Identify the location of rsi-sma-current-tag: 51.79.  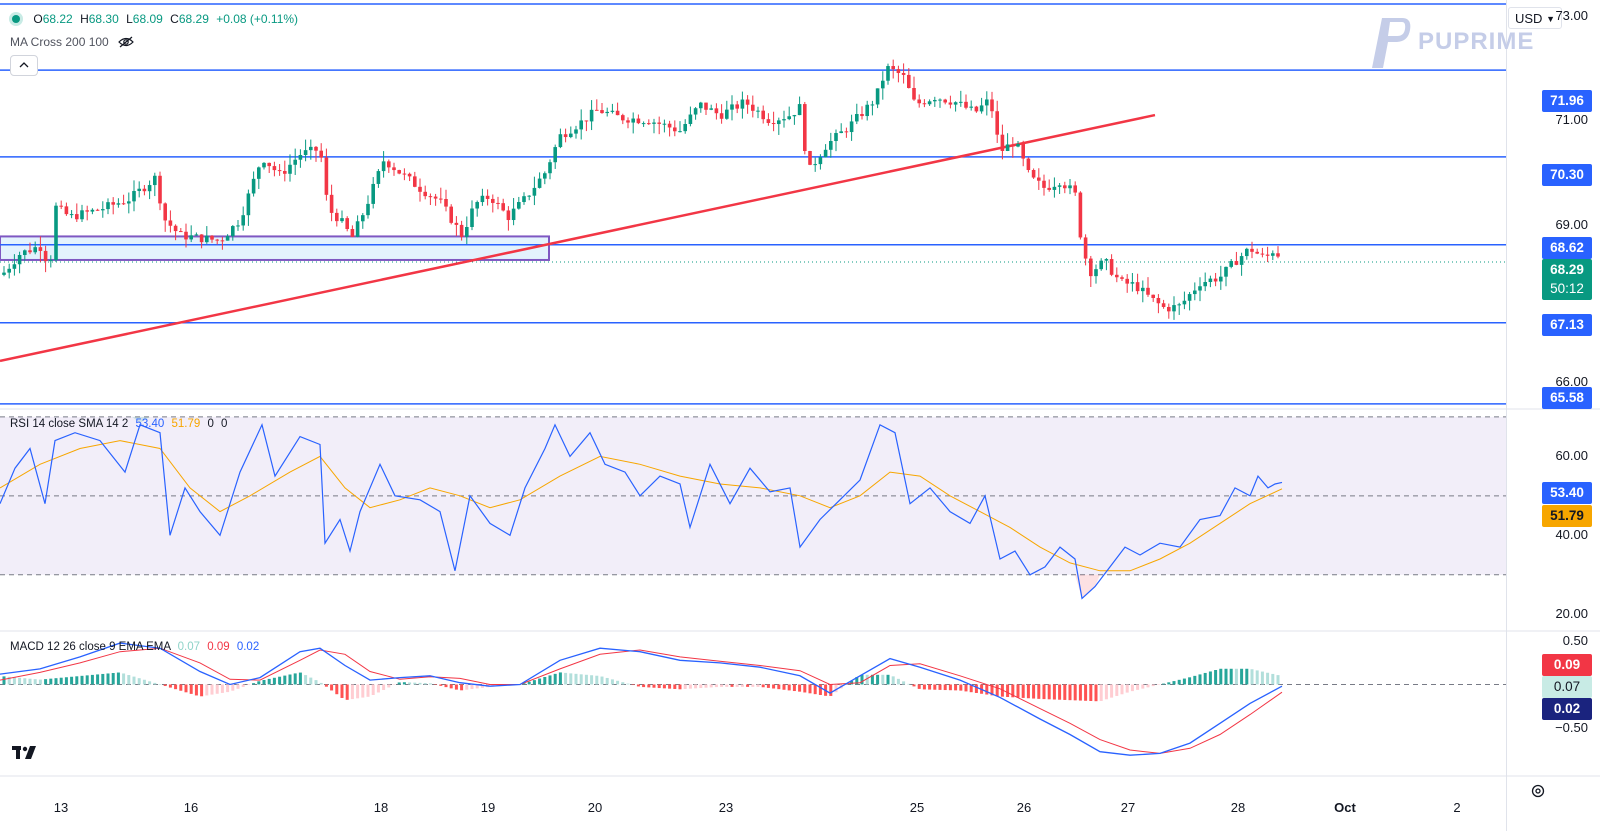
(1567, 516).